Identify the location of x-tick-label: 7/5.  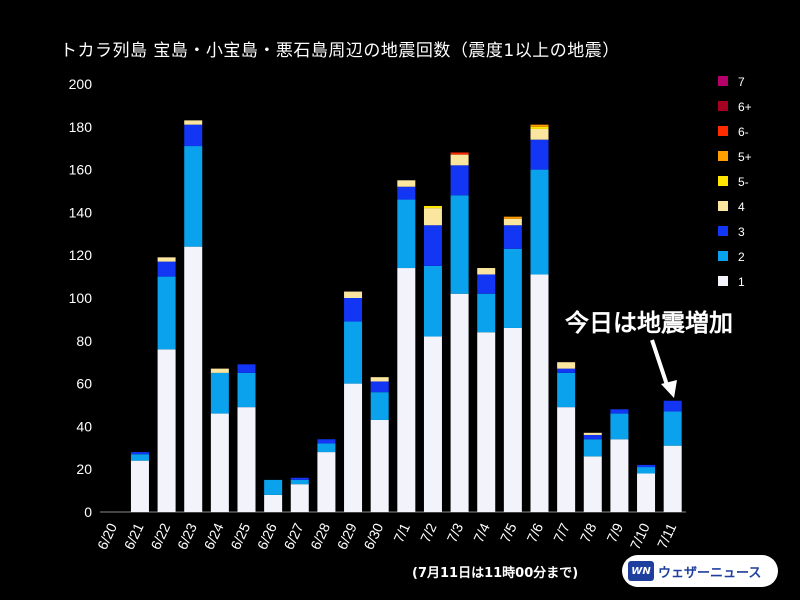
(508, 532).